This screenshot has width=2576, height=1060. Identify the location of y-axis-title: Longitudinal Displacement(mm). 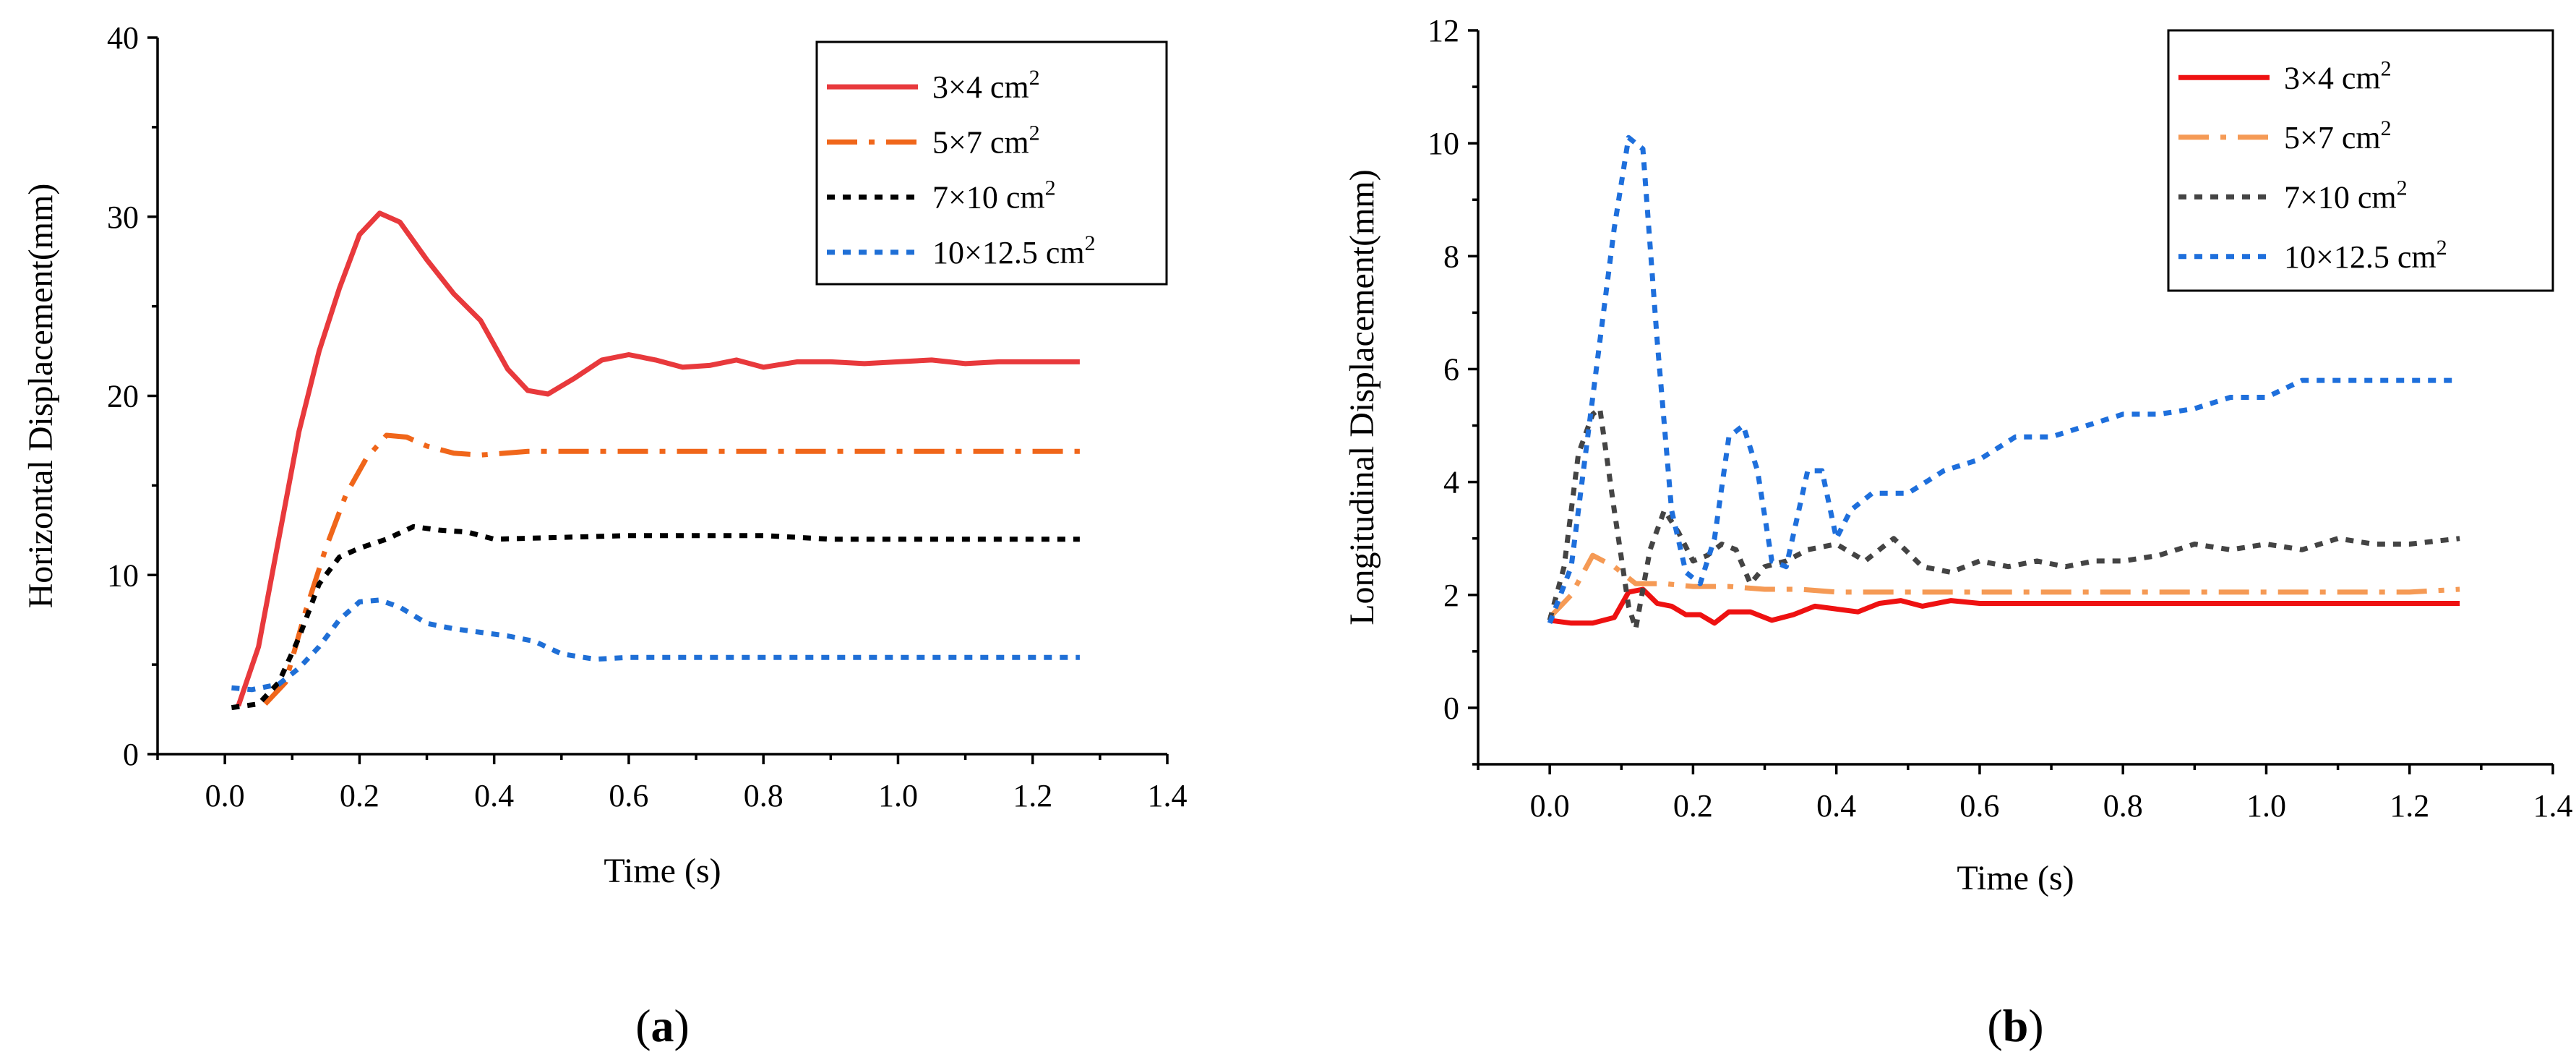
(1362, 397).